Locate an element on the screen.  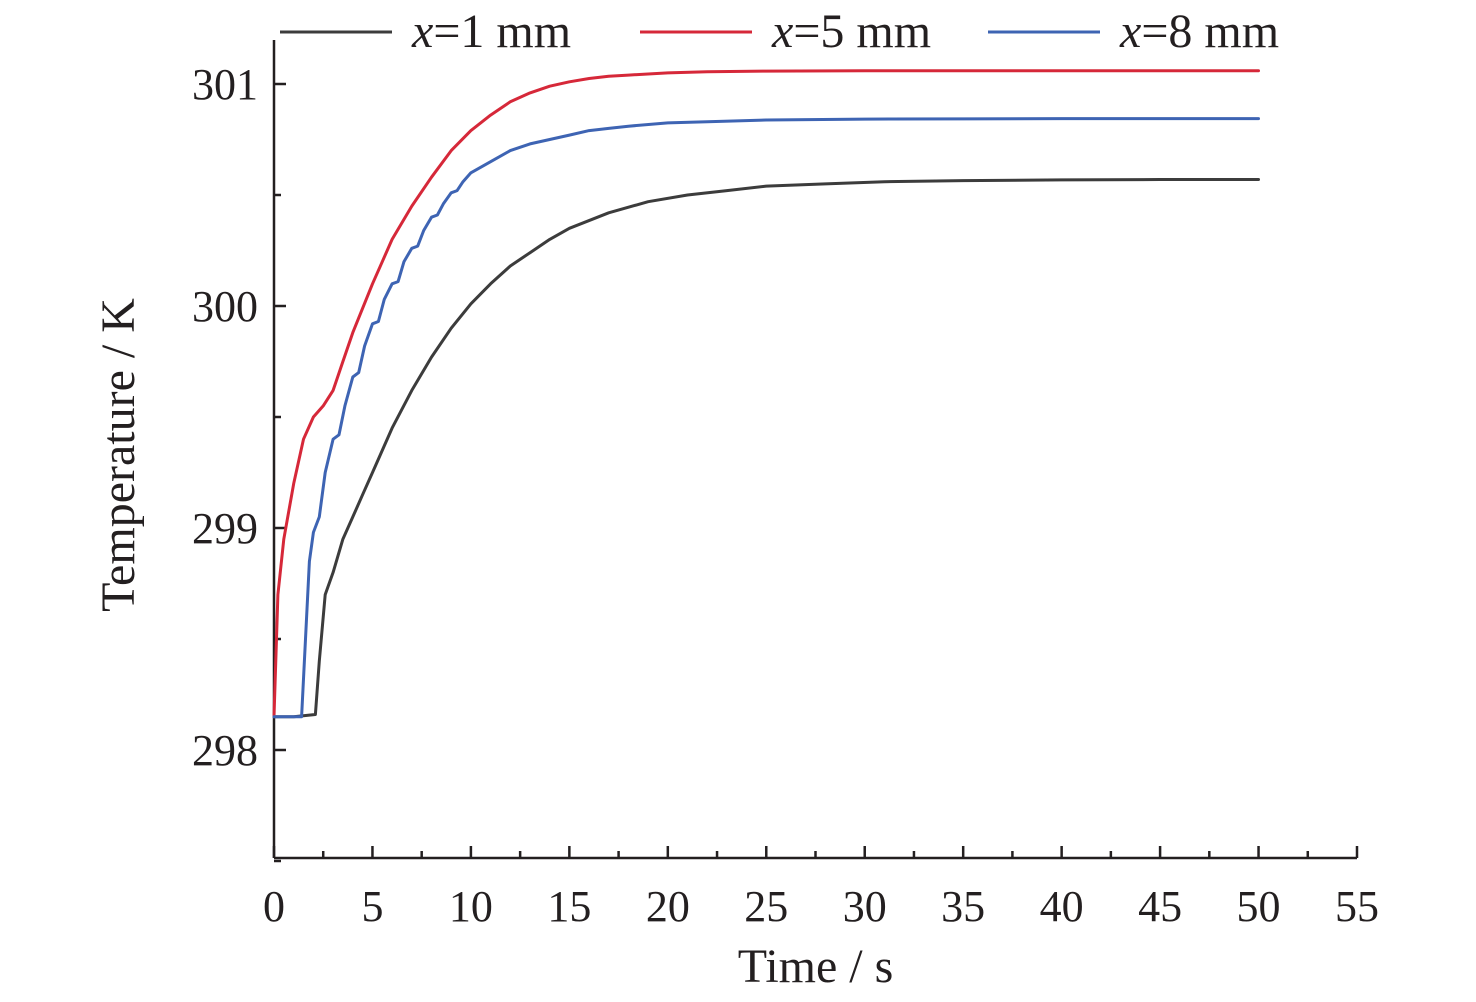
x-tick-label: 40 is located at coordinates (1062, 906).